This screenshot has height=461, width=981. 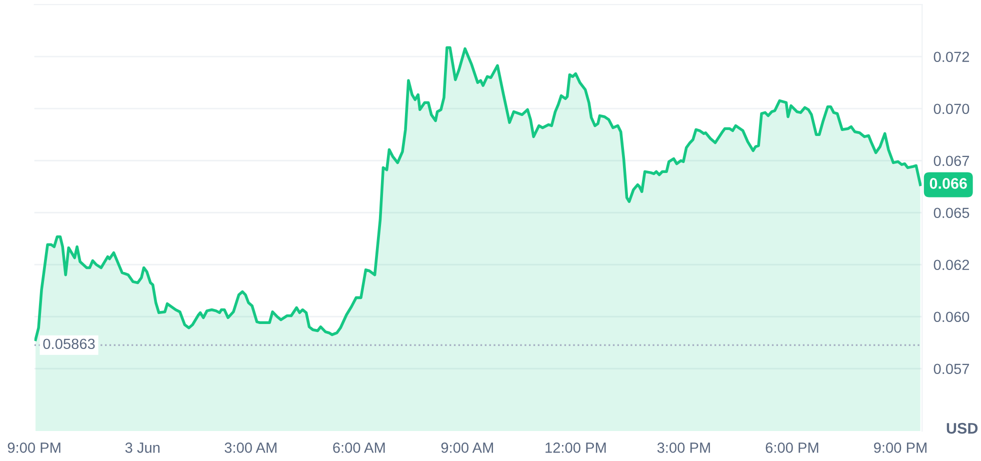 I want to click on y-tick-label: 0.060, so click(x=952, y=317).